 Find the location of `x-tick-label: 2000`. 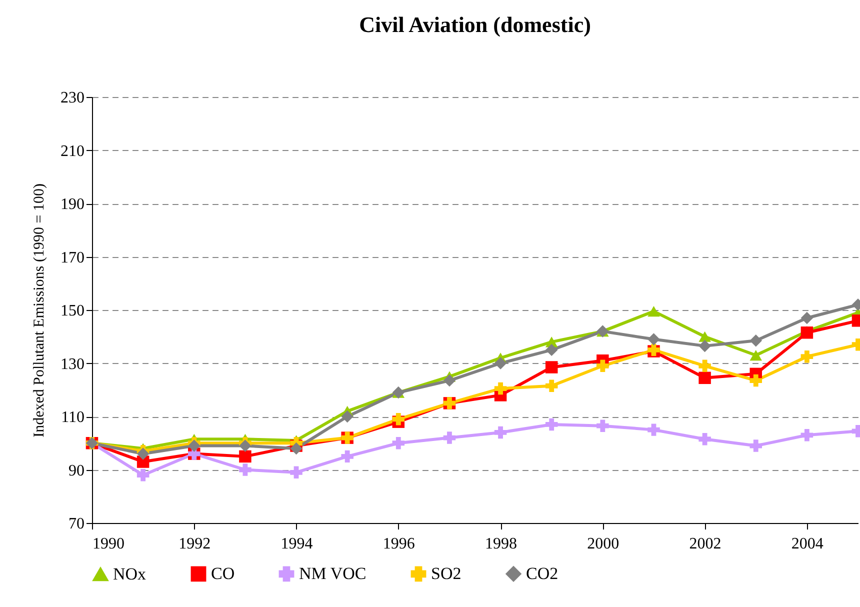

x-tick-label: 2000 is located at coordinates (603, 544).